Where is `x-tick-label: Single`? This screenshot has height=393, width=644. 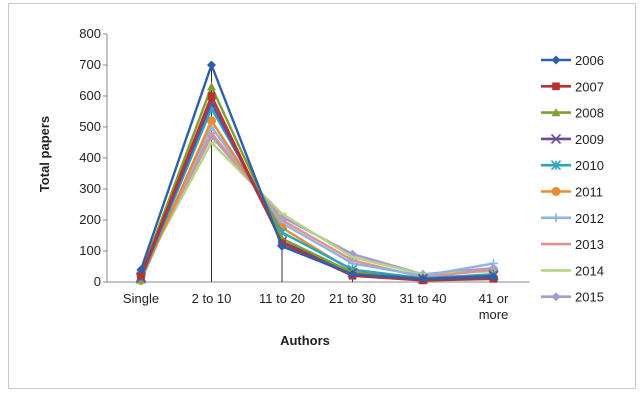
x-tick-label: Single is located at coordinates (141, 298).